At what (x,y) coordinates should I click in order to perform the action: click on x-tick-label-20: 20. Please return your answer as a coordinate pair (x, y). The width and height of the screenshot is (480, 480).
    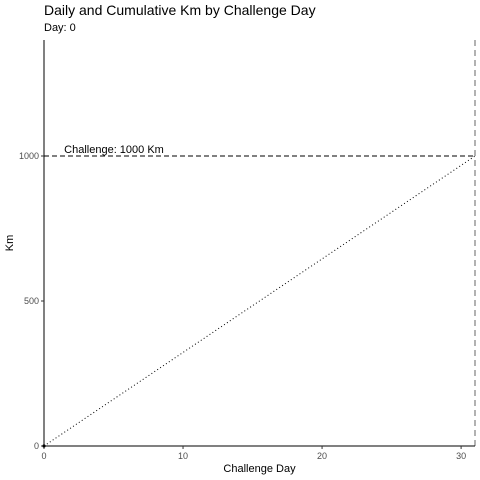
    Looking at the image, I should click on (322, 456).